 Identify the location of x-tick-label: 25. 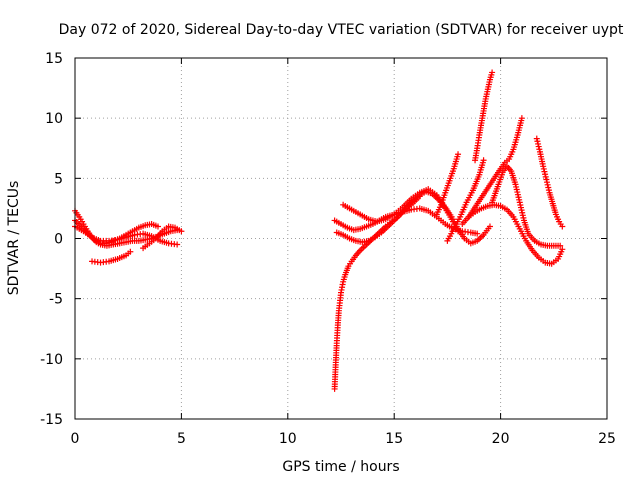
(607, 439).